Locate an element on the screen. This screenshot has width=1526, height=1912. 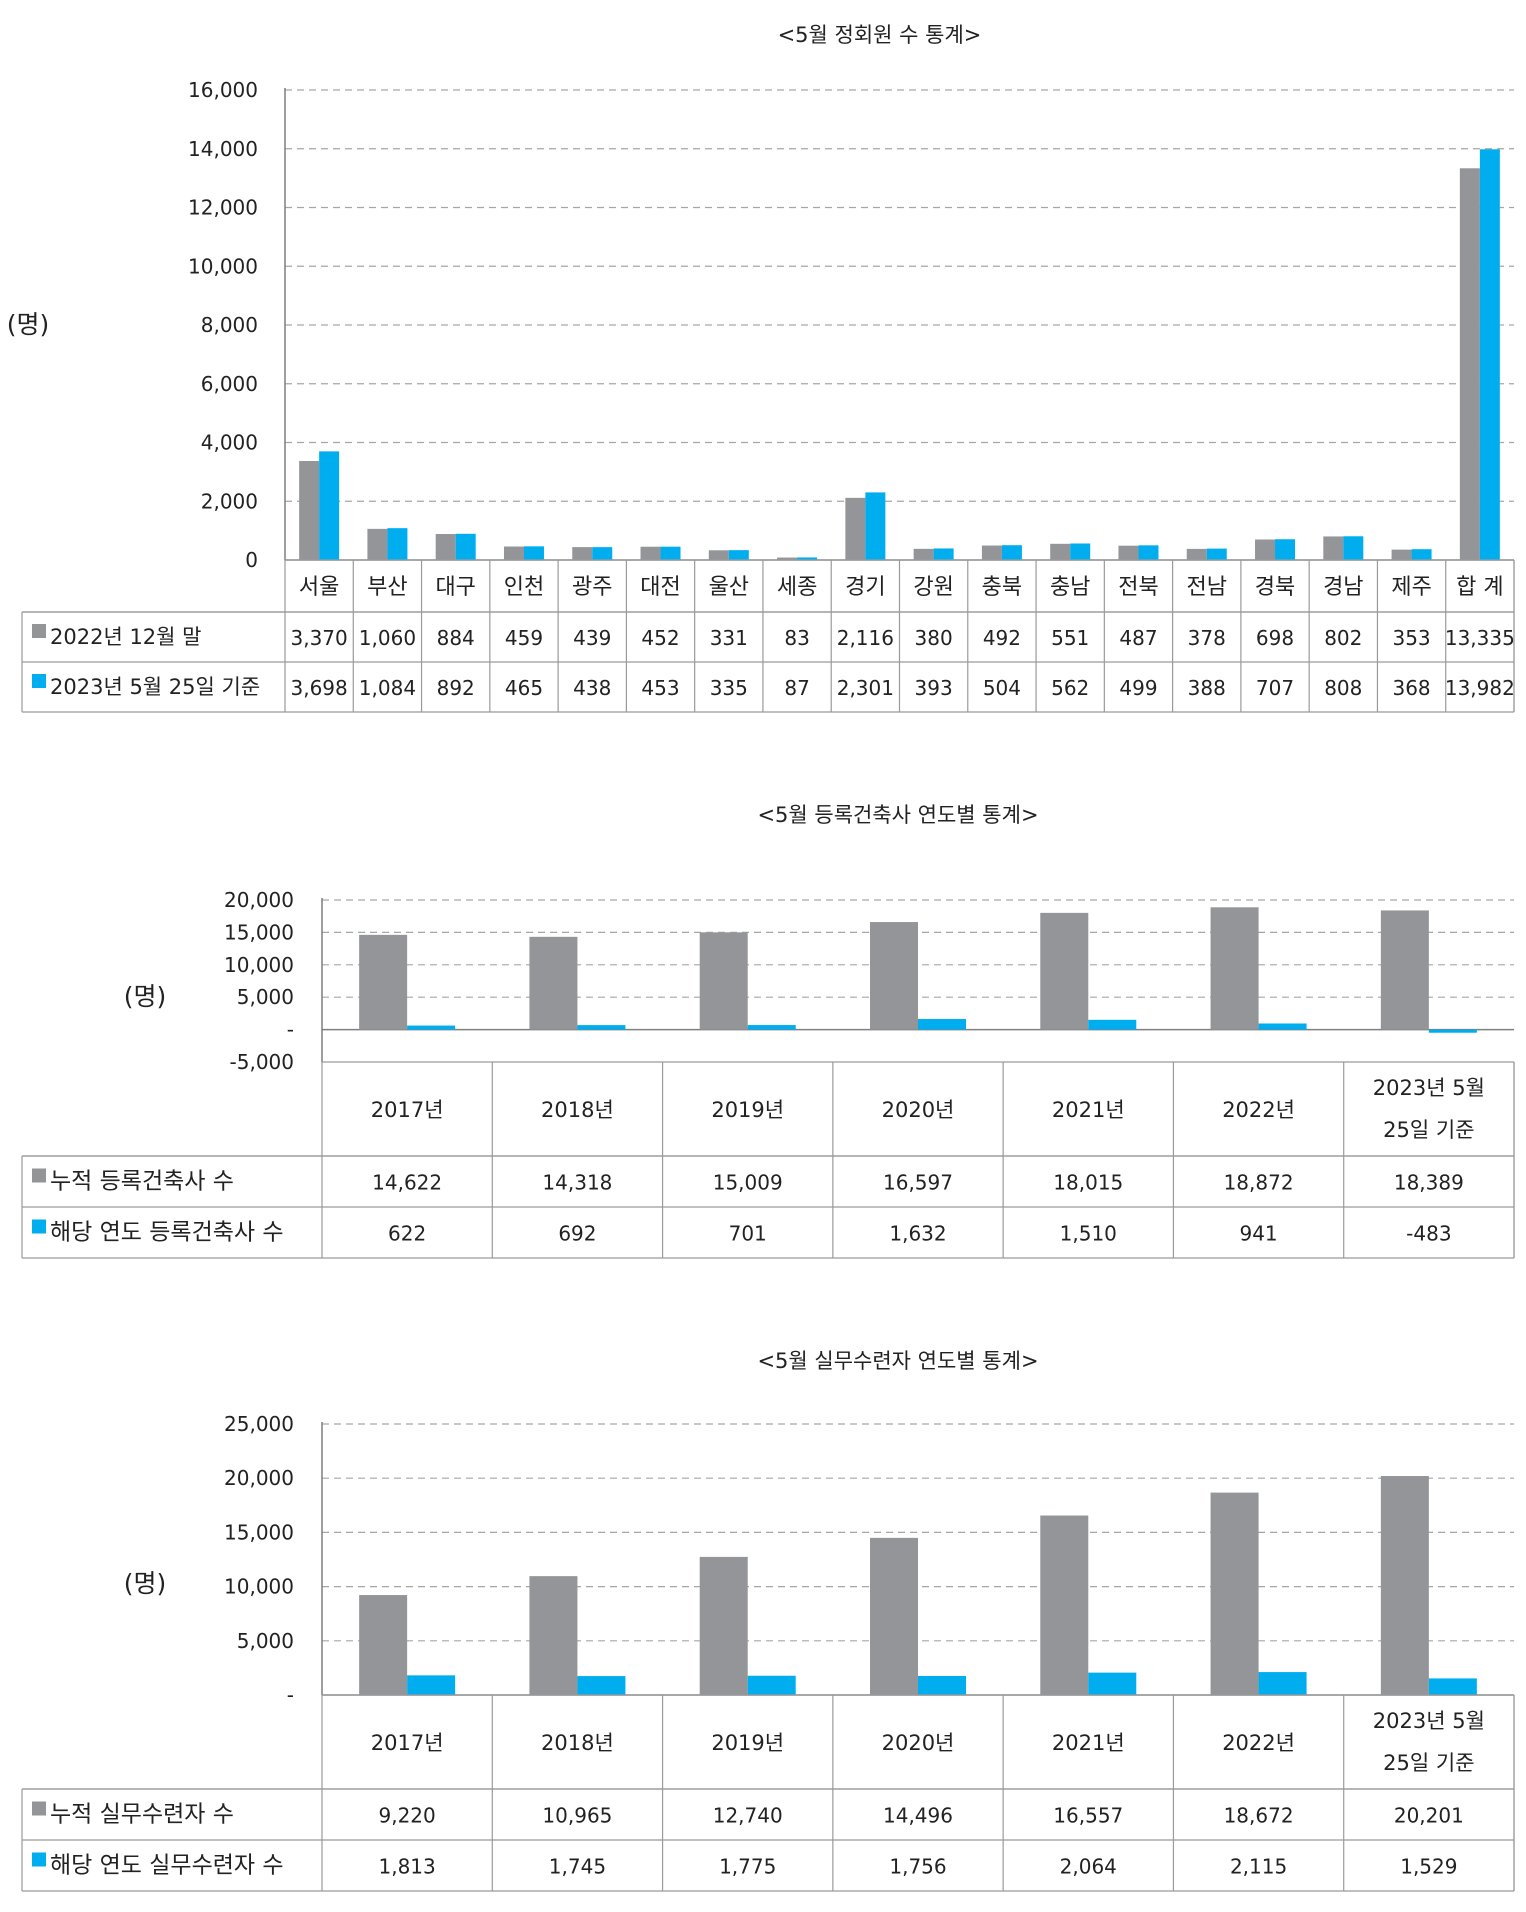
legend-label-series2: 해당 연도 등록건축사 수 is located at coordinates (167, 1233).